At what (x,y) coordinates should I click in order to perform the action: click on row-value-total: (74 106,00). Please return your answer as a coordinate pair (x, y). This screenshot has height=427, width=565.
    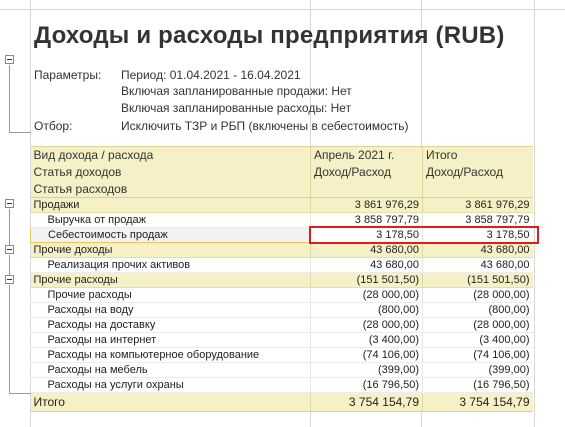
    Looking at the image, I should click on (477, 355).